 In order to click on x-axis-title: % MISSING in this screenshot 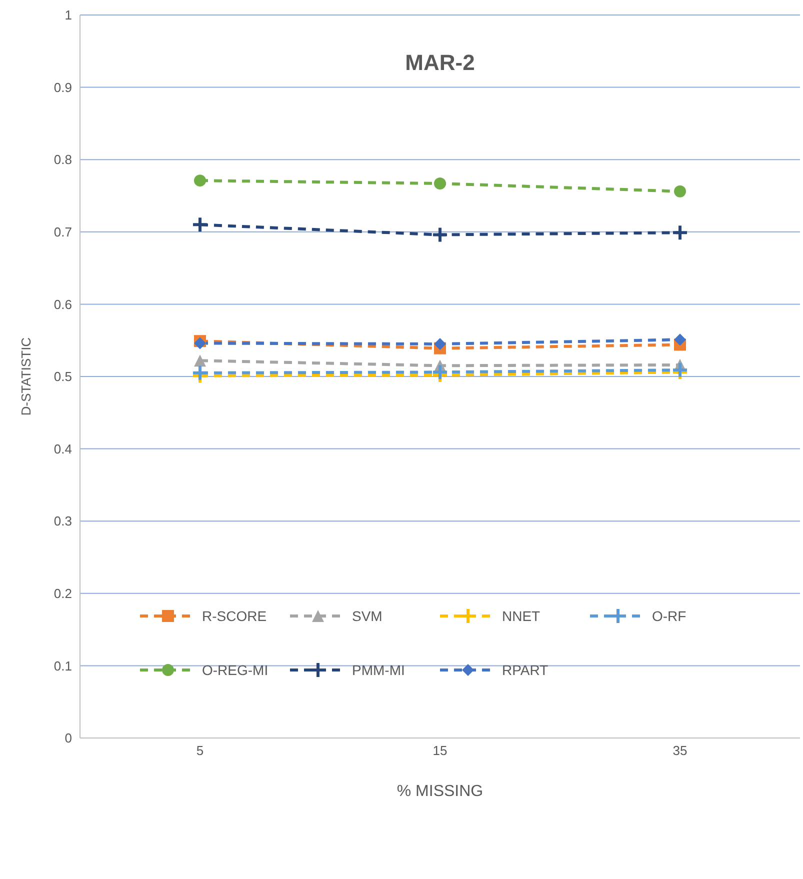, I will do `click(440, 791)`.